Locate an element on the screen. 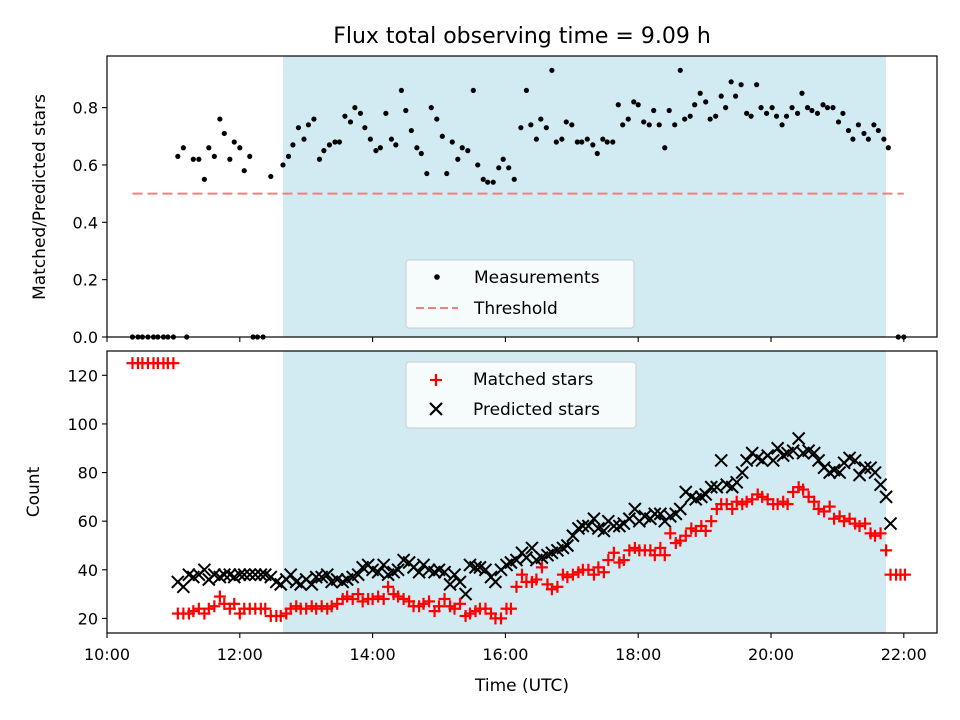 The image size is (960, 720). legend-measurements-marker is located at coordinates (437, 277).